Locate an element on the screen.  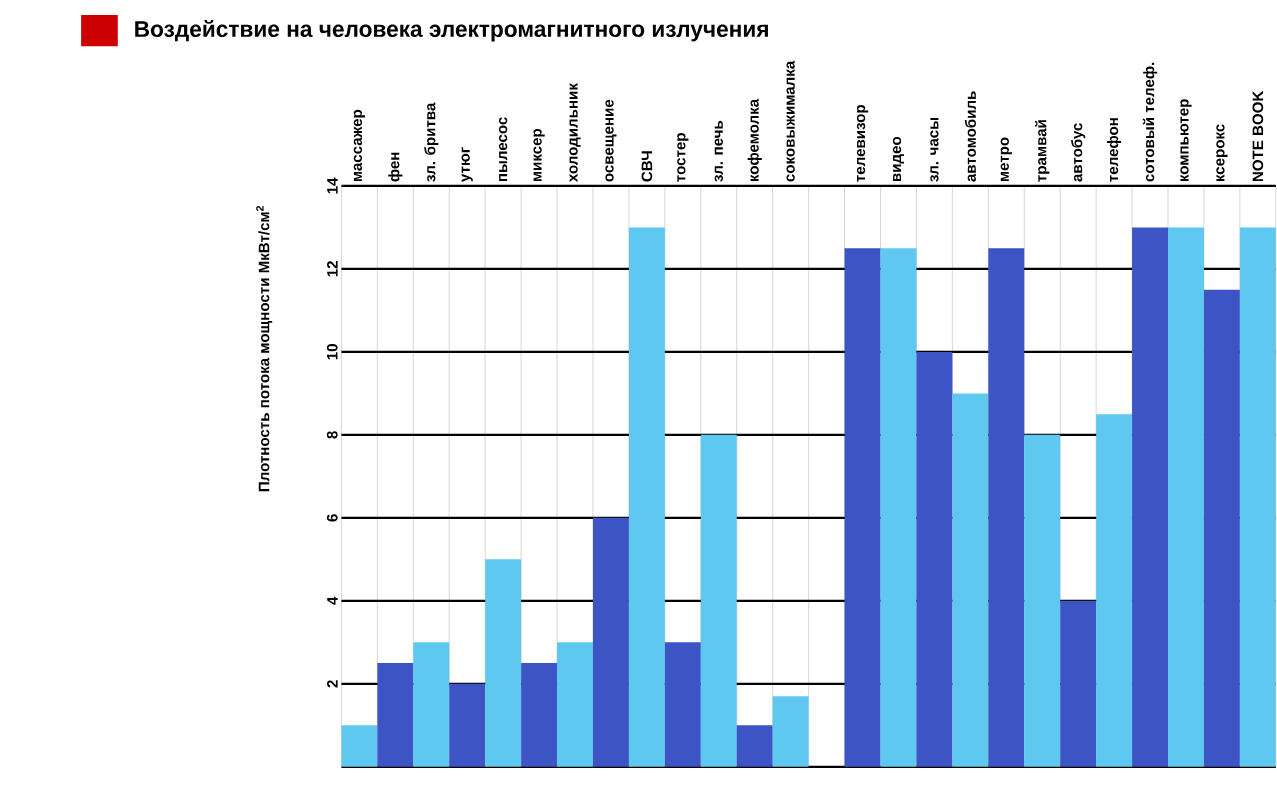
x-tick-label: зл. часы is located at coordinates (934, 149).